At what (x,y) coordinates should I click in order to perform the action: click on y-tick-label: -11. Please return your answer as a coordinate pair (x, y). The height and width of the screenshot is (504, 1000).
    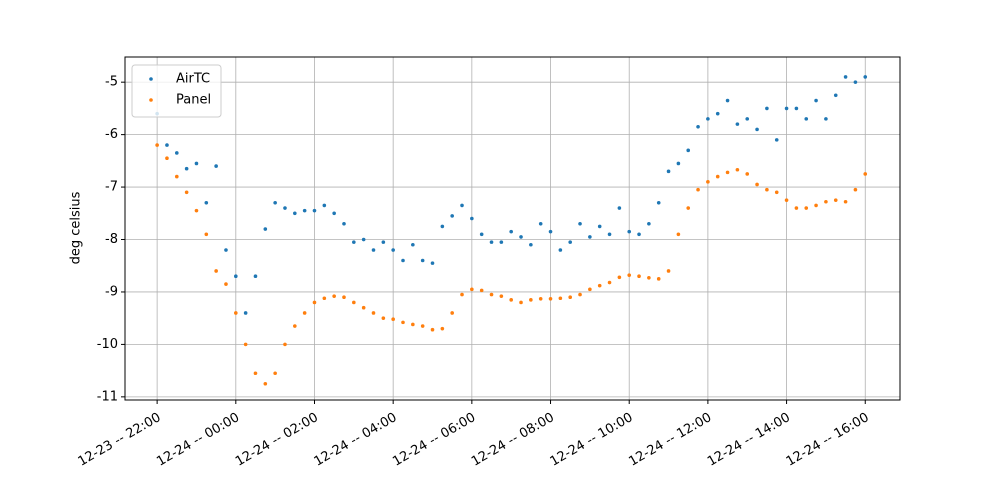
    Looking at the image, I should click on (107, 396).